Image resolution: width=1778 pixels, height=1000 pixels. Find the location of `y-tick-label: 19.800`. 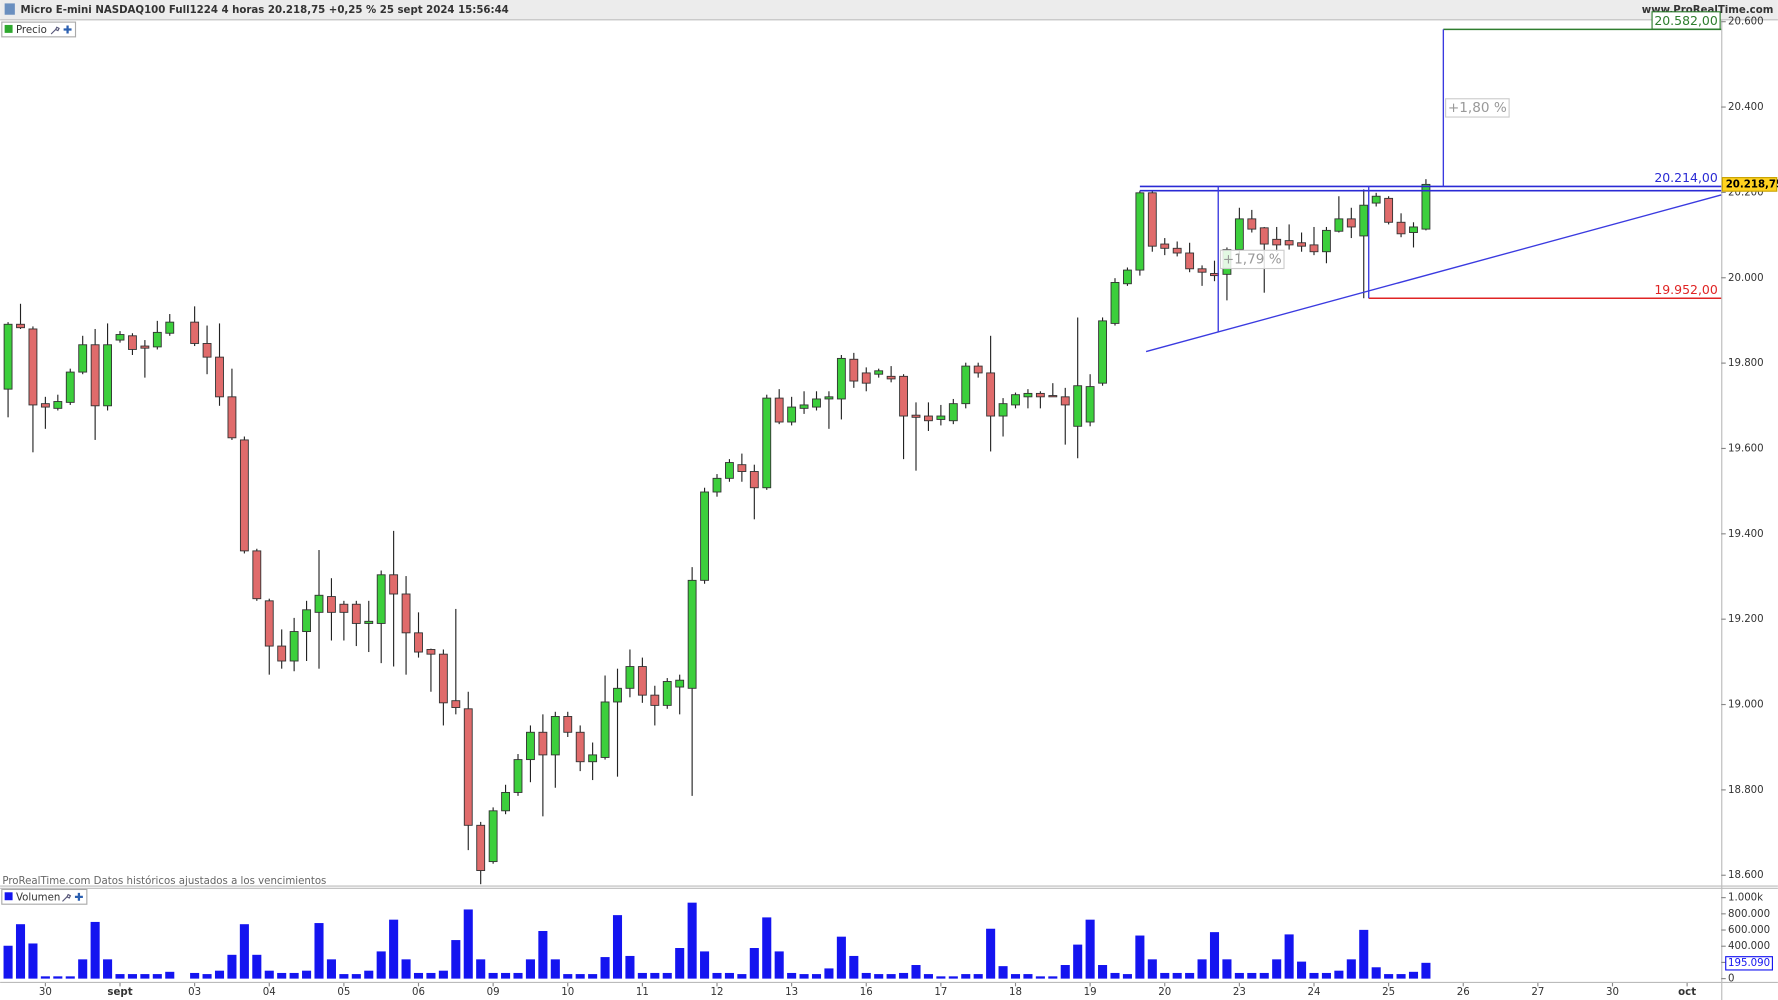

y-tick-label: 19.800 is located at coordinates (1746, 363).